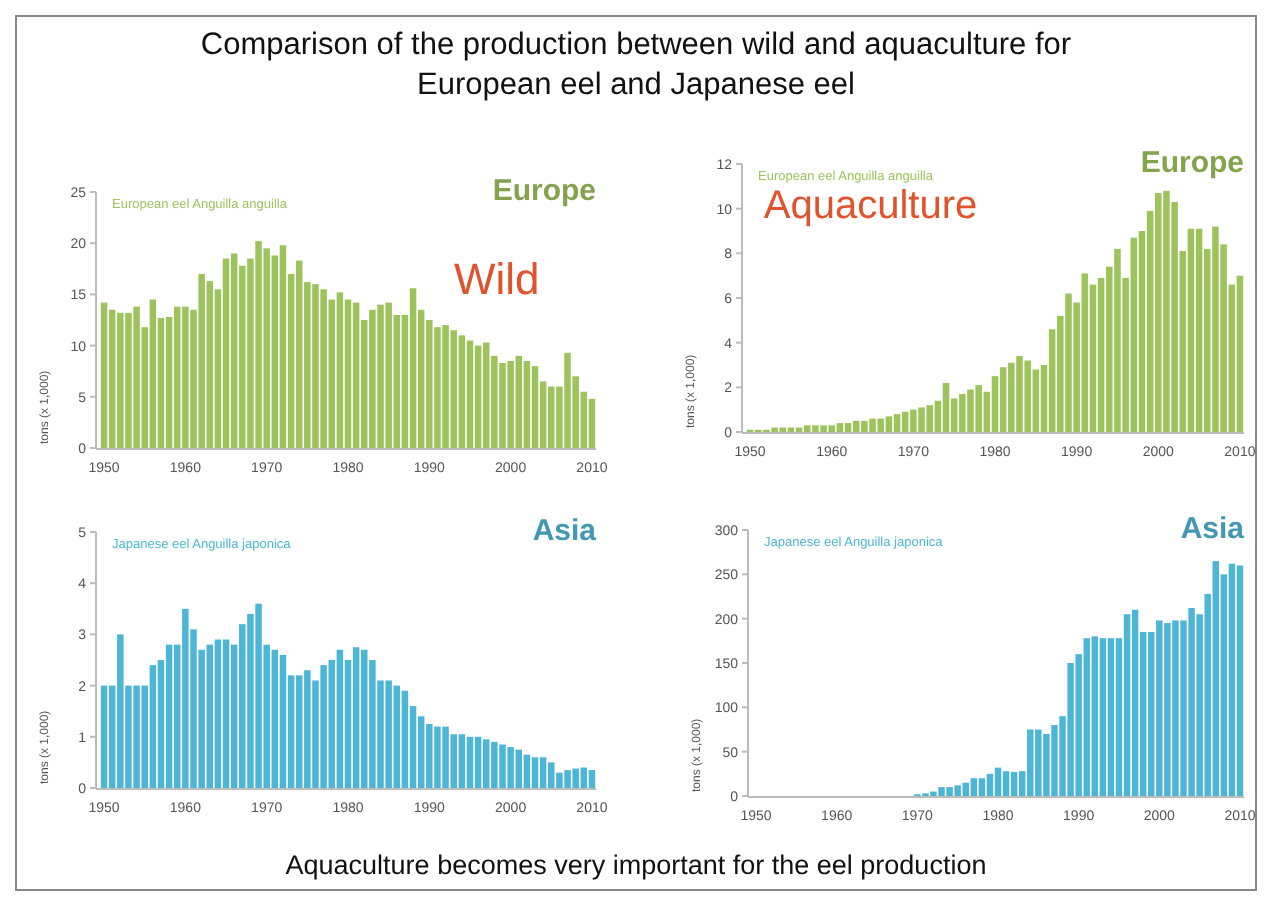 The width and height of the screenshot is (1270, 906). Describe the element at coordinates (565, 531) in the screenshot. I see `text: Asia` at that location.